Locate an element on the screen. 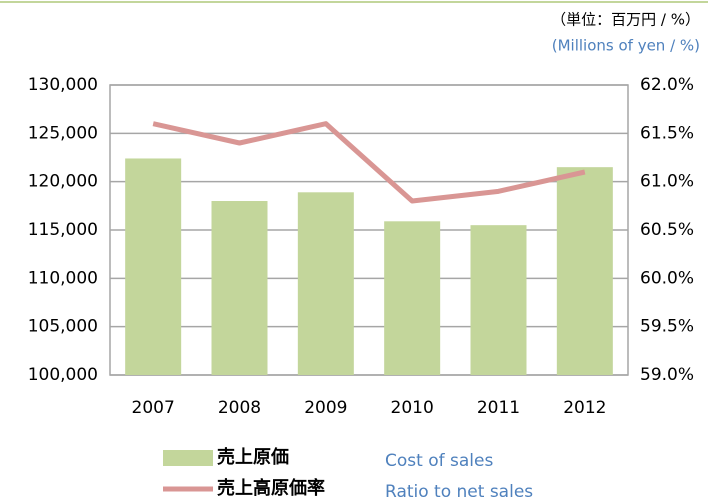 The width and height of the screenshot is (708, 503). y-tick-label: 115,000 is located at coordinates (63, 230).